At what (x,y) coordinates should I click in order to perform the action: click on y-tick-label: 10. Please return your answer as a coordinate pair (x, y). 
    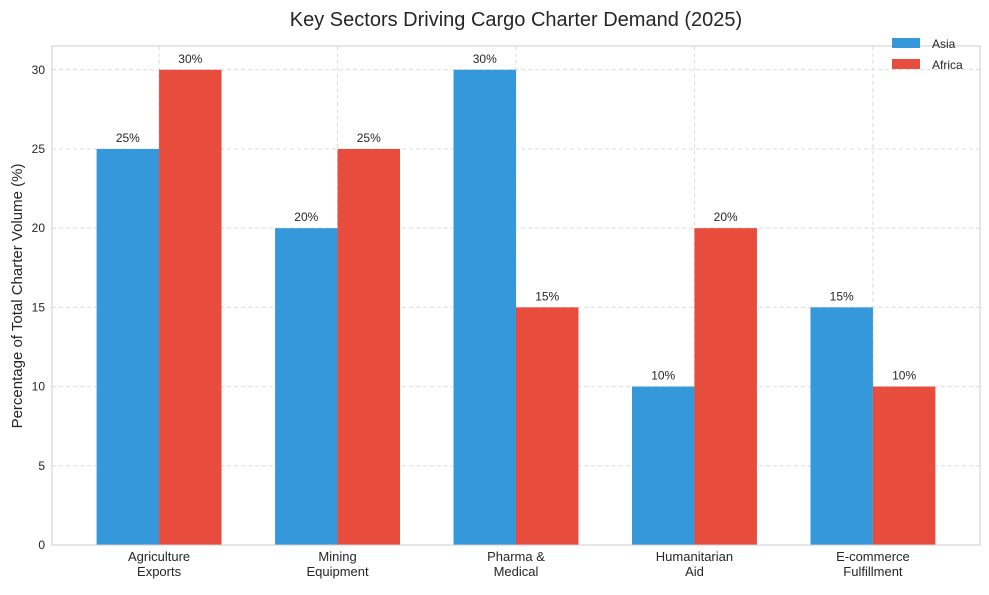
    Looking at the image, I should click on (39, 387).